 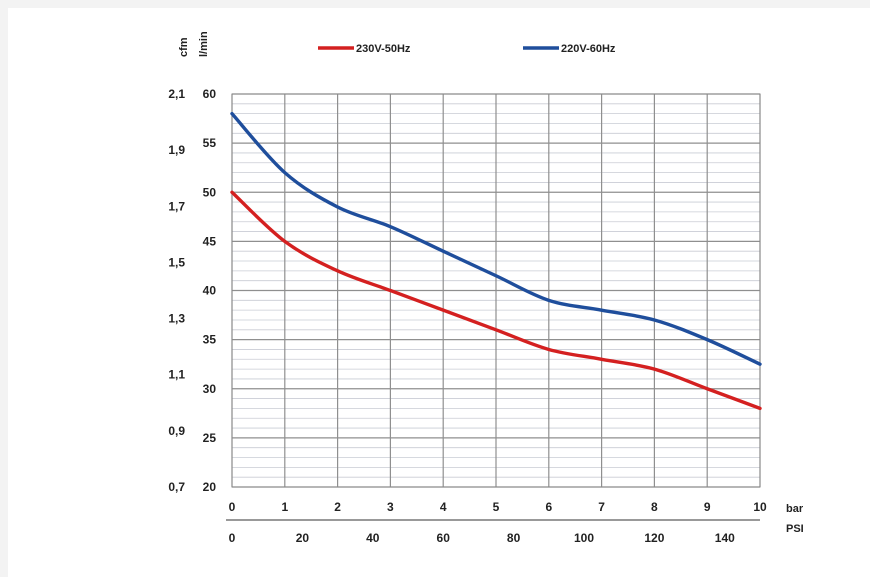 What do you see at coordinates (373, 538) in the screenshot?
I see `x-tick-psi: 40` at bounding box center [373, 538].